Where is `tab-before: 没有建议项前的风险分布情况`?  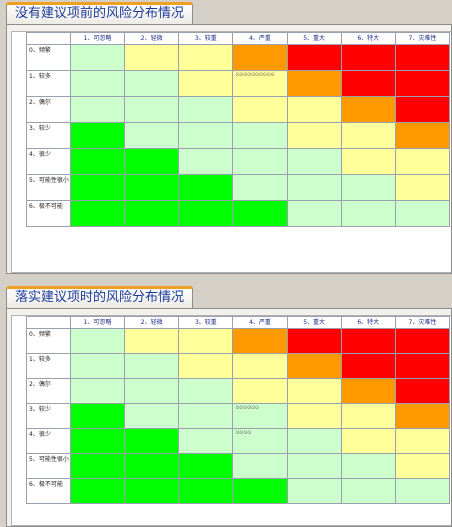
tab-before: 没有建议项前的风险分布情况 is located at coordinates (100, 13).